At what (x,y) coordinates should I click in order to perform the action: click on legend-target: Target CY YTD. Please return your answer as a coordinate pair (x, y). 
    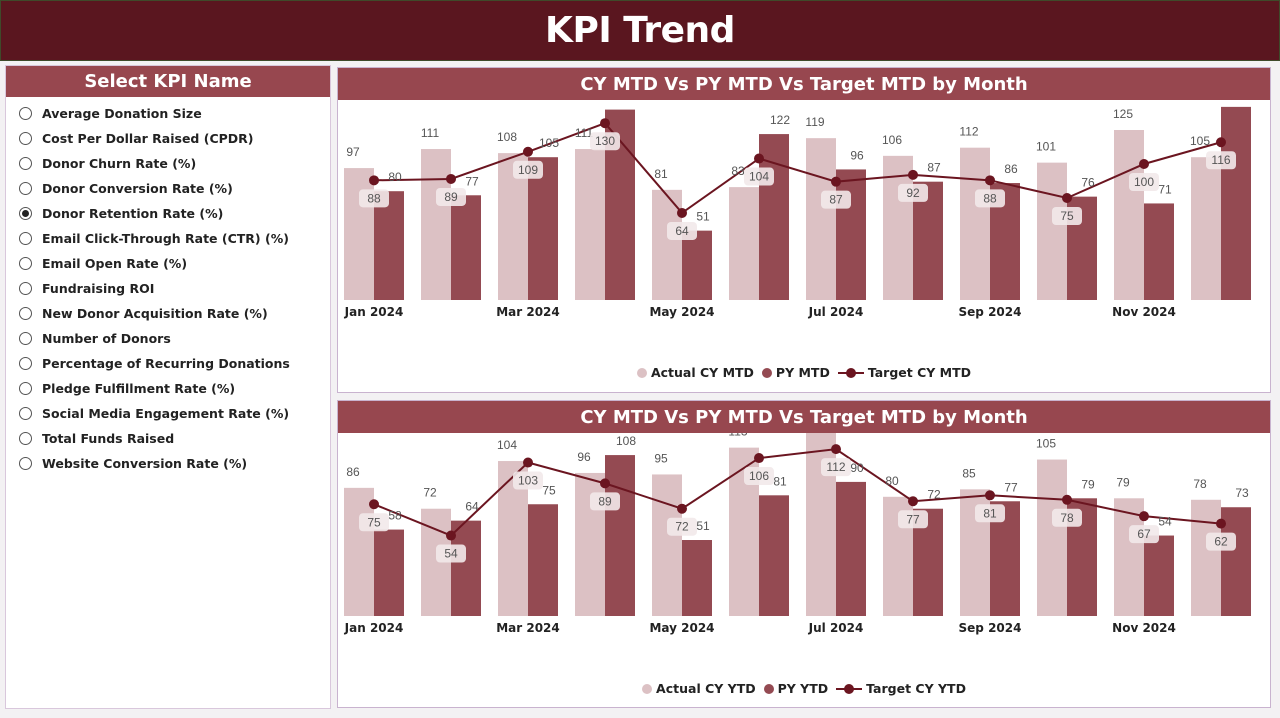
    Looking at the image, I should click on (901, 688).